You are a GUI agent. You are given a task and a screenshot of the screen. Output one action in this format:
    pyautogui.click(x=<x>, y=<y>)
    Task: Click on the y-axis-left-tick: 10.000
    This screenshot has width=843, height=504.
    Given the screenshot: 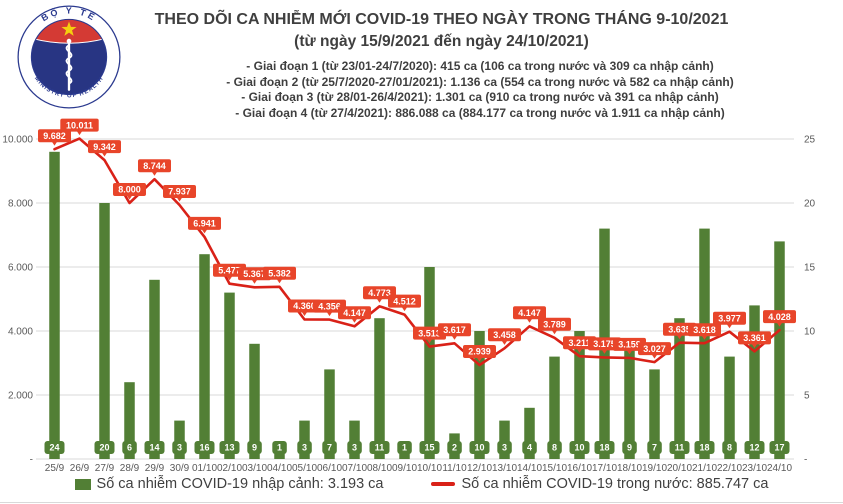 What is the action you would take?
    pyautogui.click(x=17, y=140)
    